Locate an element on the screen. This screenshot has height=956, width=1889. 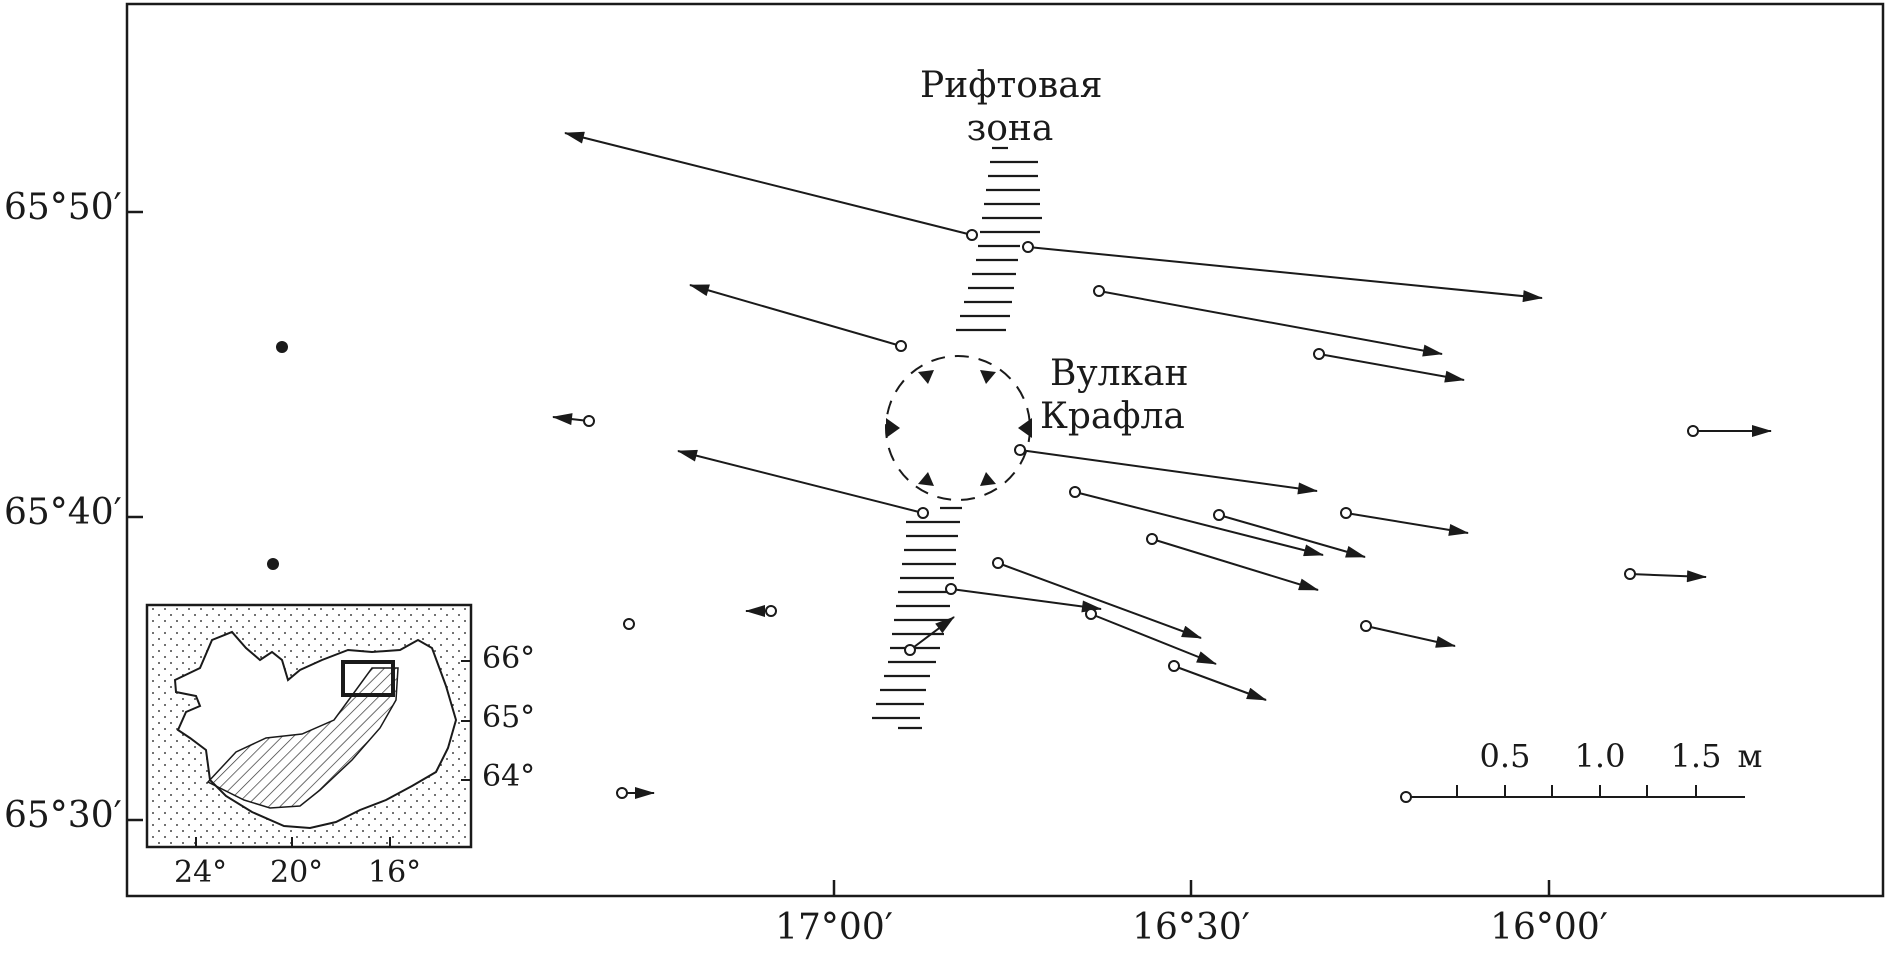
inset-rift-hatch is located at coordinates (302, 738).